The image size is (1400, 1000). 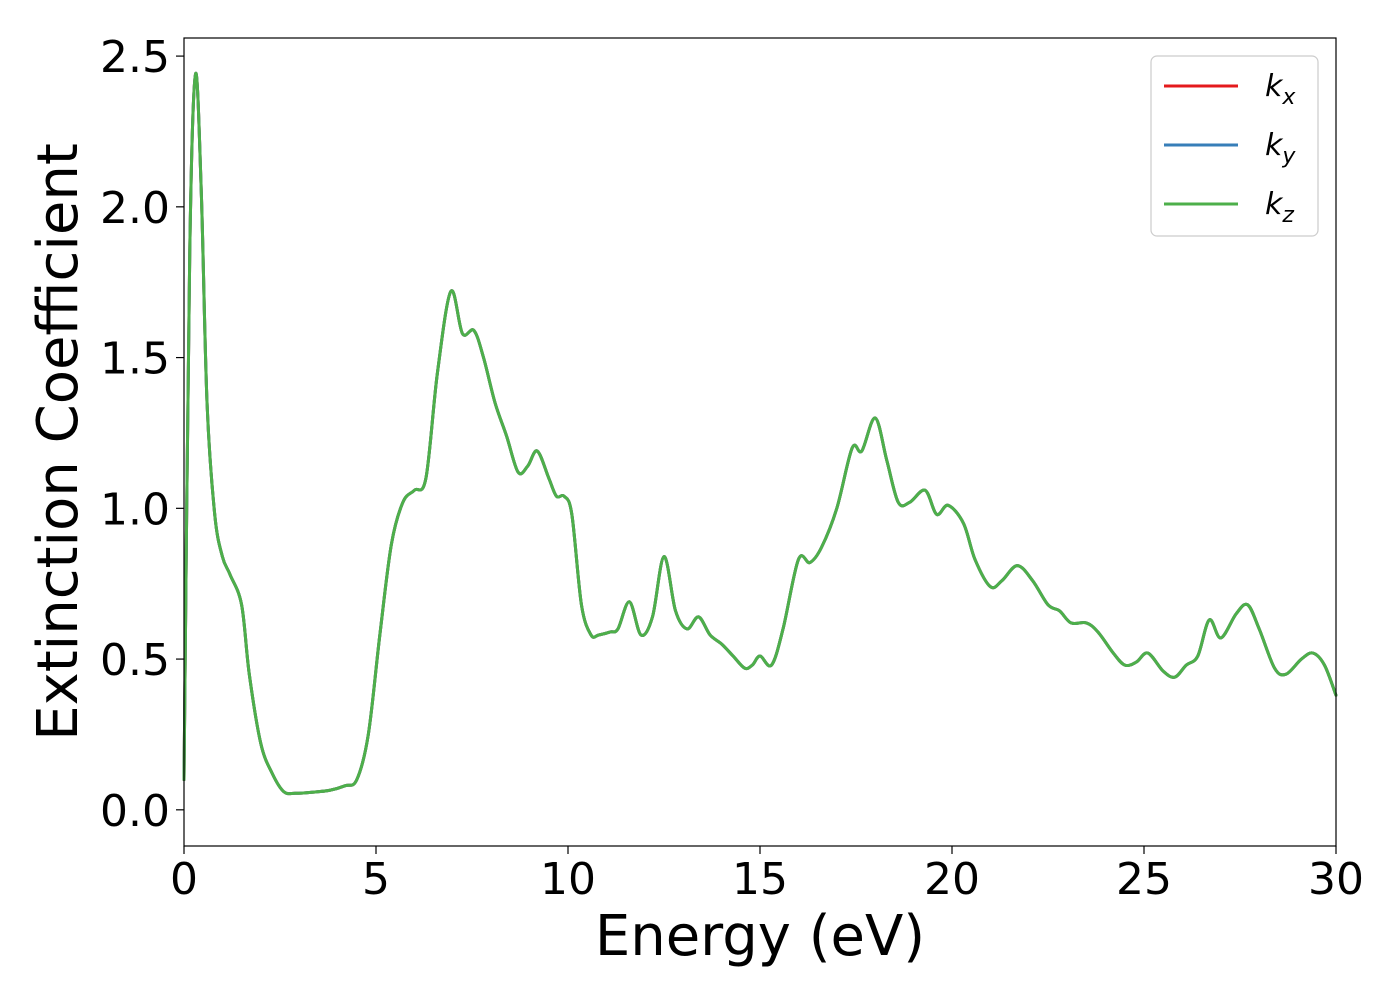 I want to click on y-tick-label: 2.0, so click(x=135, y=208).